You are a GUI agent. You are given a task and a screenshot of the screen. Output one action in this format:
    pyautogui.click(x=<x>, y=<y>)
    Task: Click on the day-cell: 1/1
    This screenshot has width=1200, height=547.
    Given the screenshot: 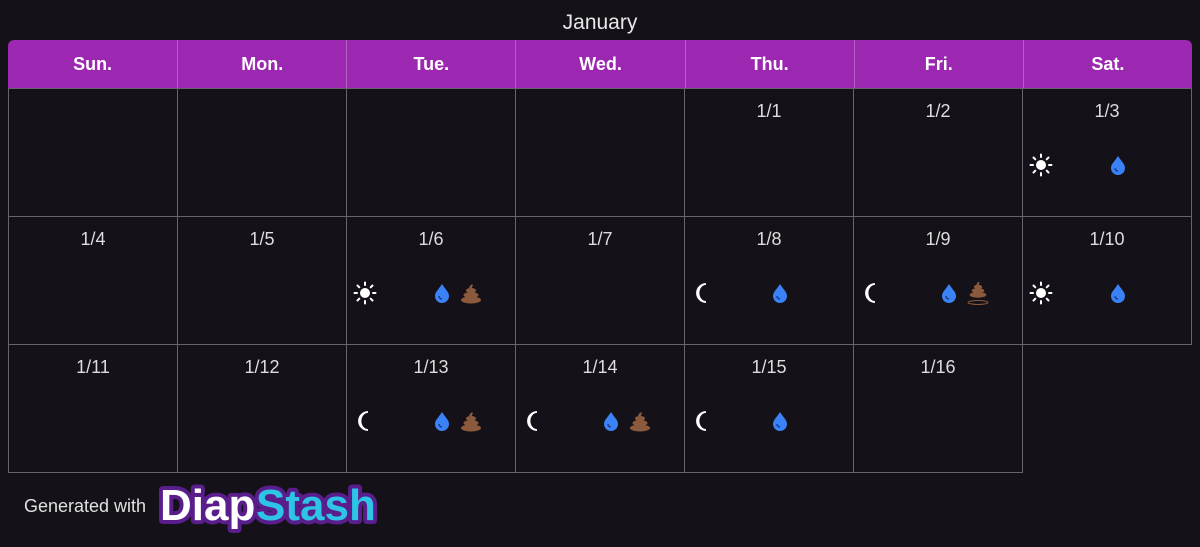 What is the action you would take?
    pyautogui.click(x=769, y=153)
    